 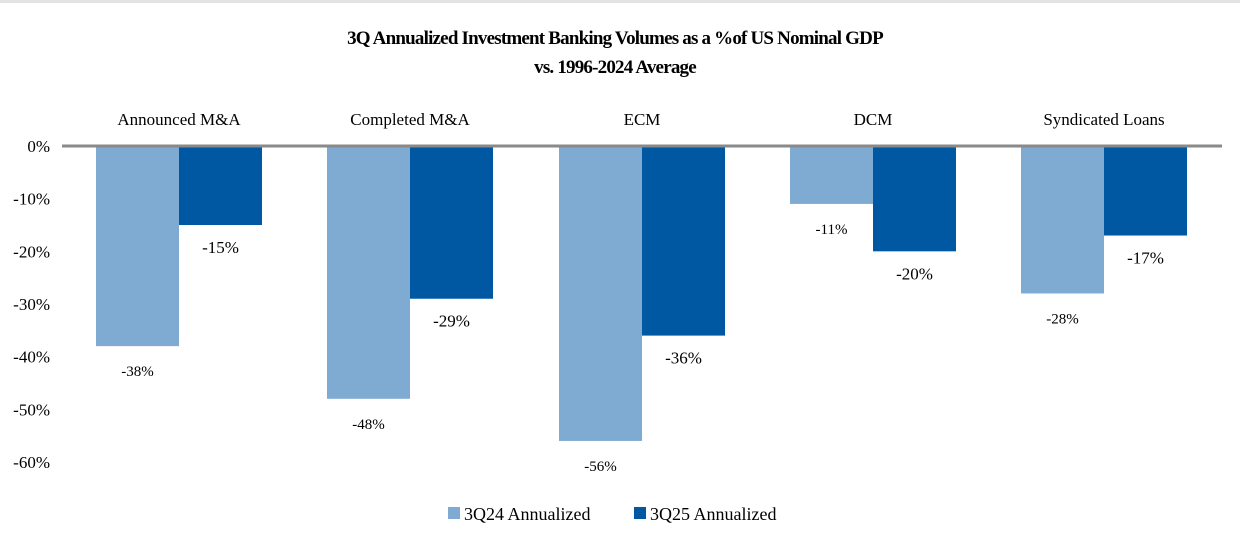 I want to click on category-label: Announced M&A, so click(x=179, y=119).